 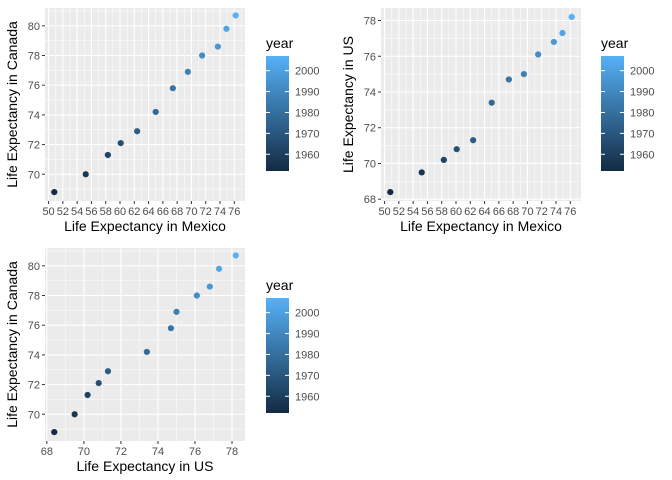 I want to click on x-axis-title: Life Expectancy in US, so click(x=145, y=466).